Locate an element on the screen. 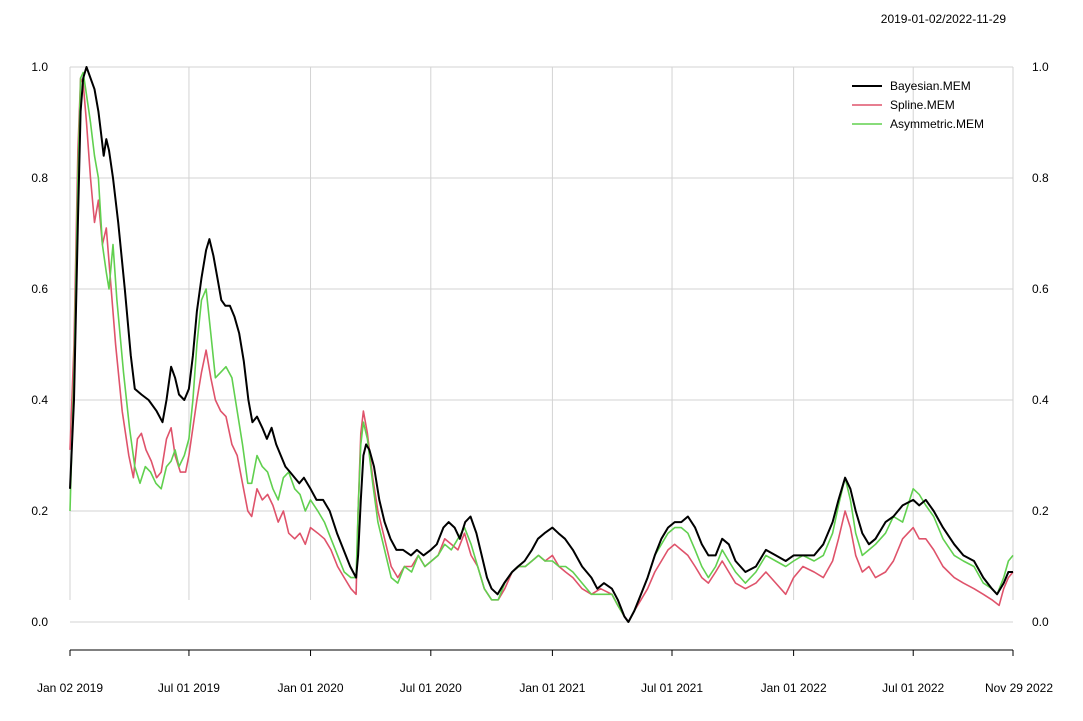 The height and width of the screenshot is (721, 1083). y-tick-label-left: 1.0 is located at coordinates (39, 67).